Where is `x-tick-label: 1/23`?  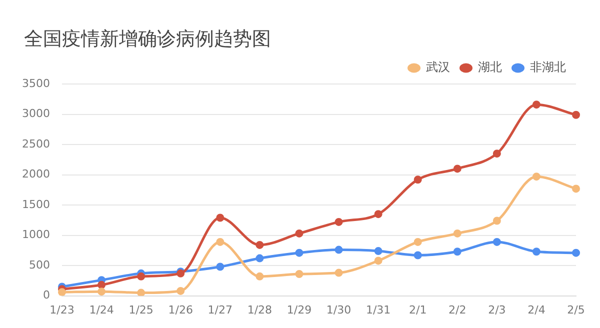
x-tick-label: 1/23 is located at coordinates (62, 309).